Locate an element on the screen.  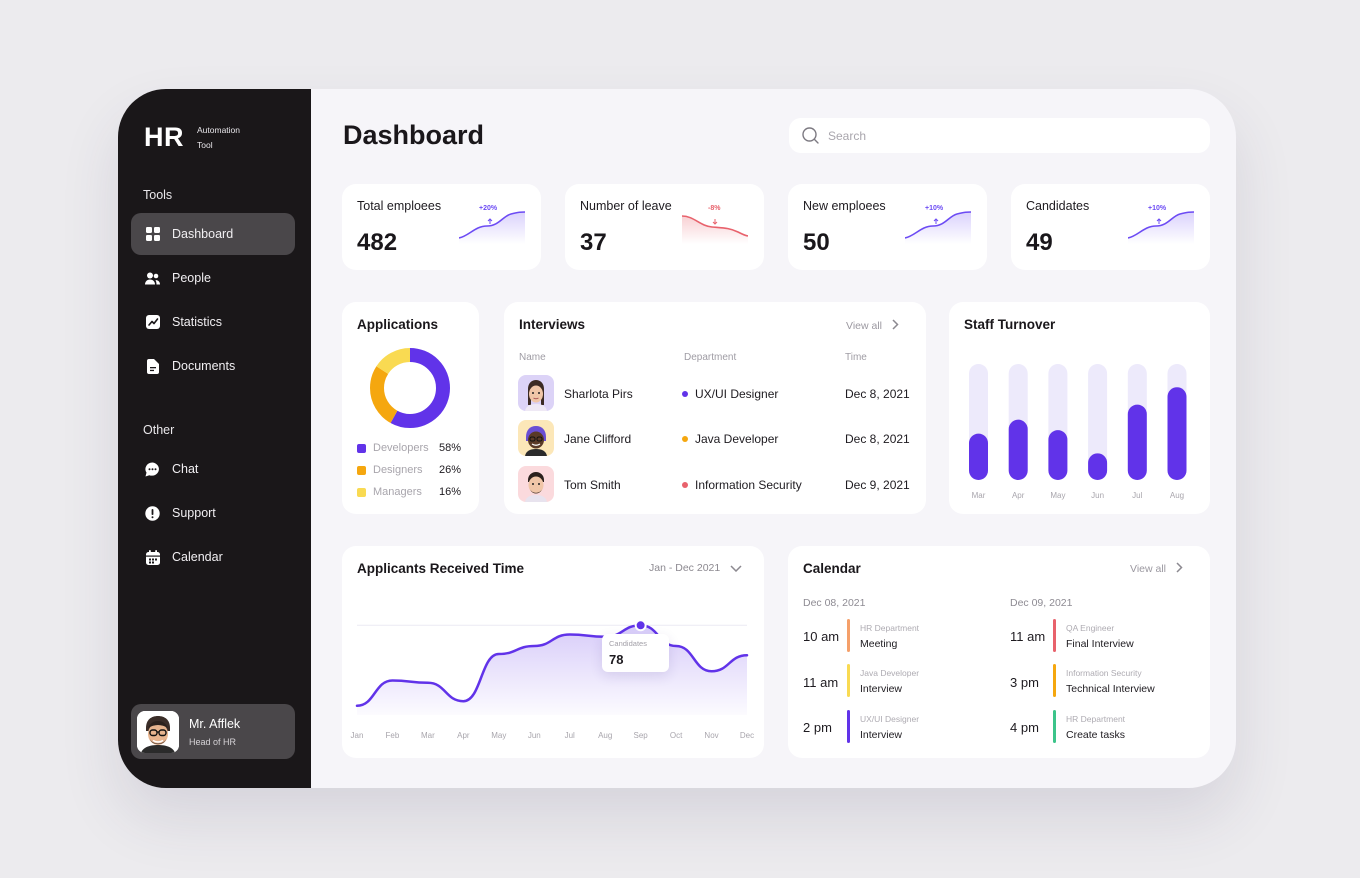
x-tick-label: Oct is located at coordinates (676, 735).